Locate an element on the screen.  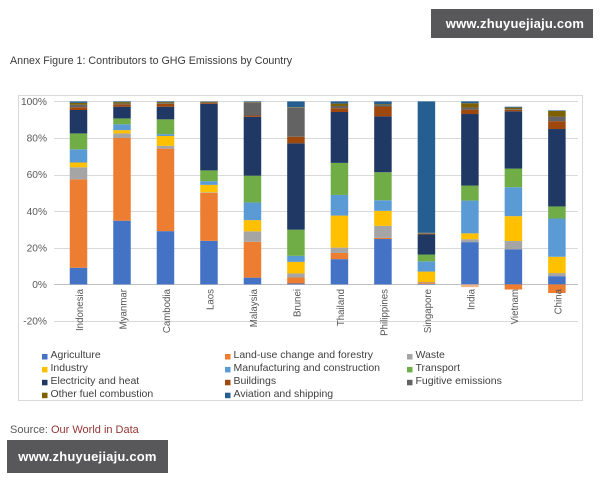
svg-text: Other fuel combustion is located at coordinates (102, 394).